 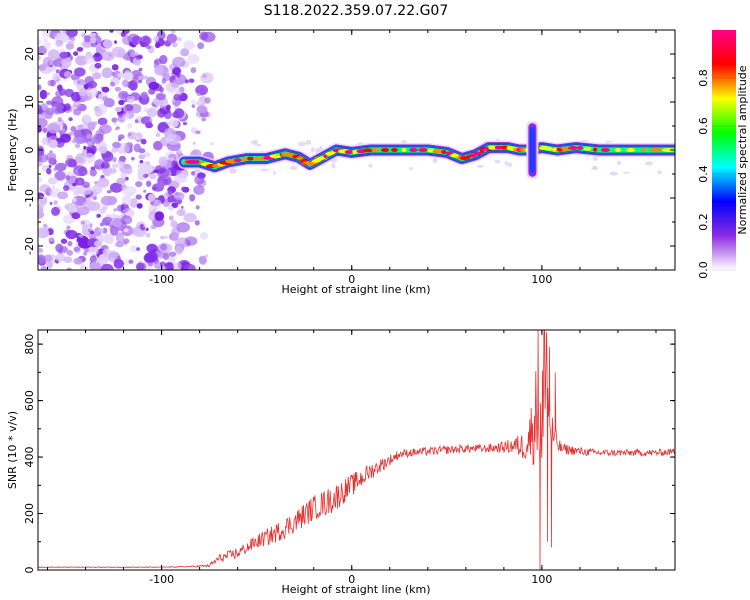 I want to click on snr-x-axis-label: Height of straight line (km), so click(x=355, y=589).